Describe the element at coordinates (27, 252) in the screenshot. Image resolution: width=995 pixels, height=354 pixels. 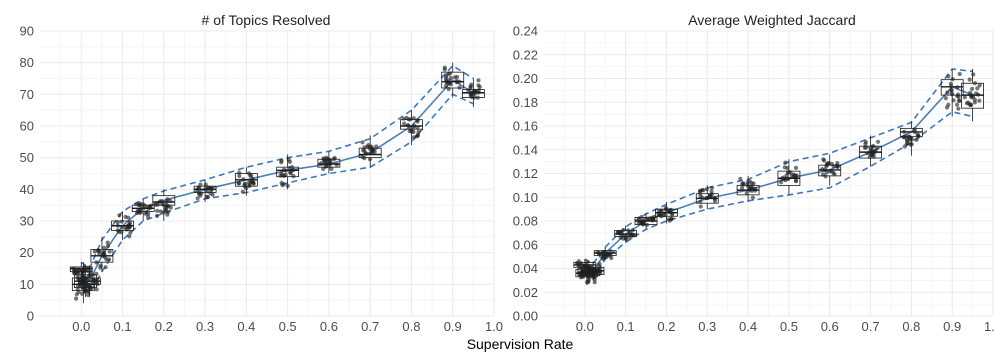
I see `y-tick-label: 20` at that location.